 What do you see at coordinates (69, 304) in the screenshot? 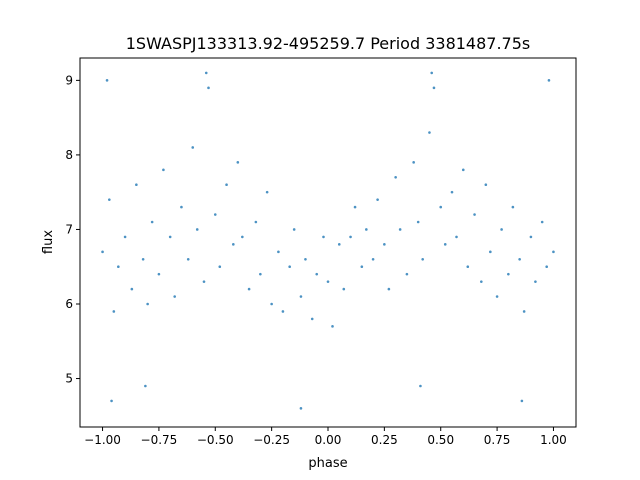
I see `y-tick-label: 6` at bounding box center [69, 304].